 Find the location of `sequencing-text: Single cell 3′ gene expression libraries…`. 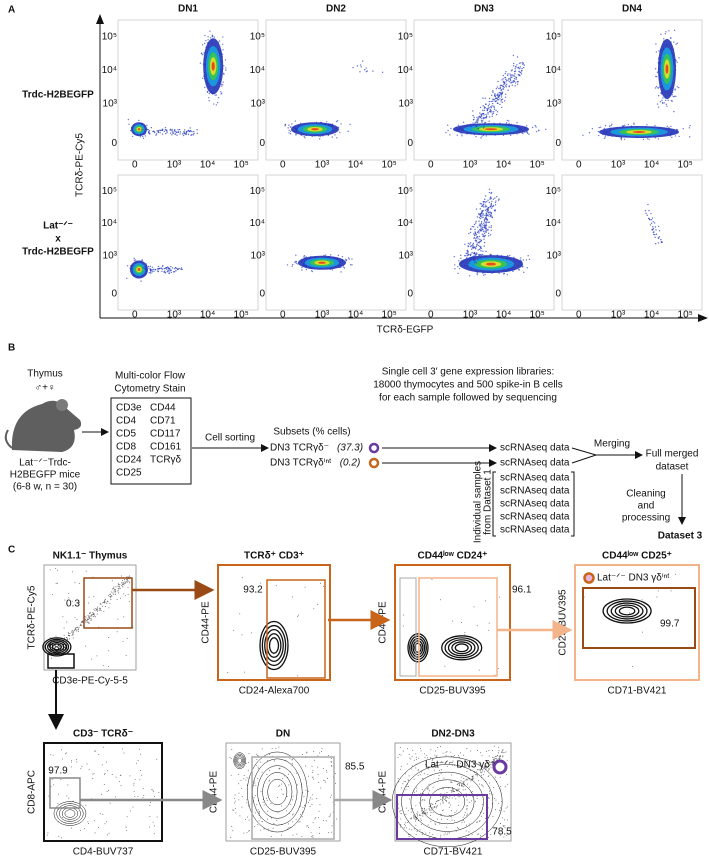

sequencing-text: Single cell 3′ gene expression libraries… is located at coordinates (468, 372).